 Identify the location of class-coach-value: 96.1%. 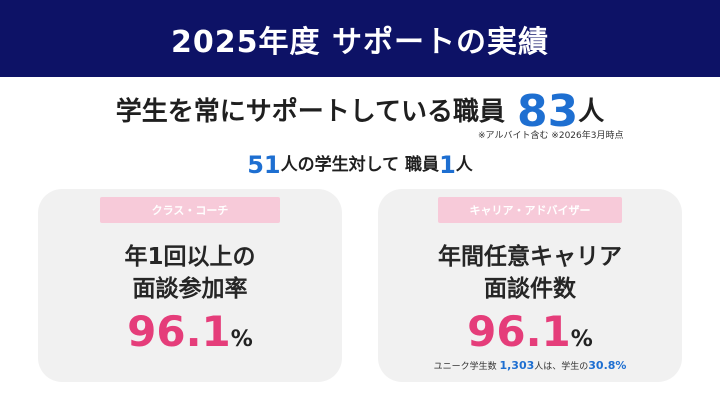
(190, 331).